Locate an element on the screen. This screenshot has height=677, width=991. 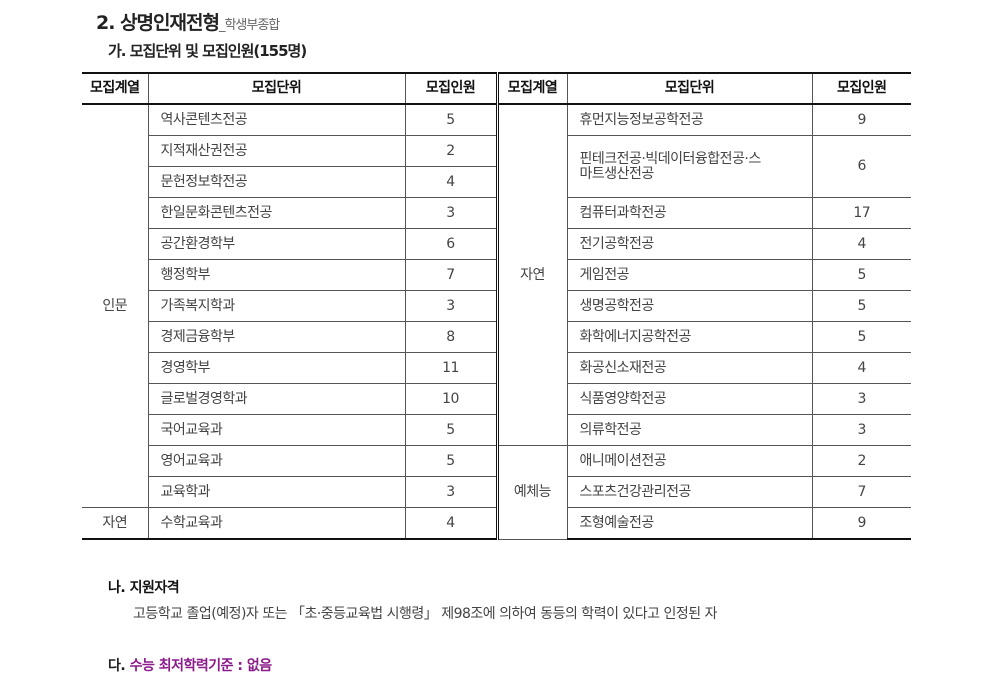
table-row: 교육학과 3 스포츠건강관리전공 7 is located at coordinates (496, 492).